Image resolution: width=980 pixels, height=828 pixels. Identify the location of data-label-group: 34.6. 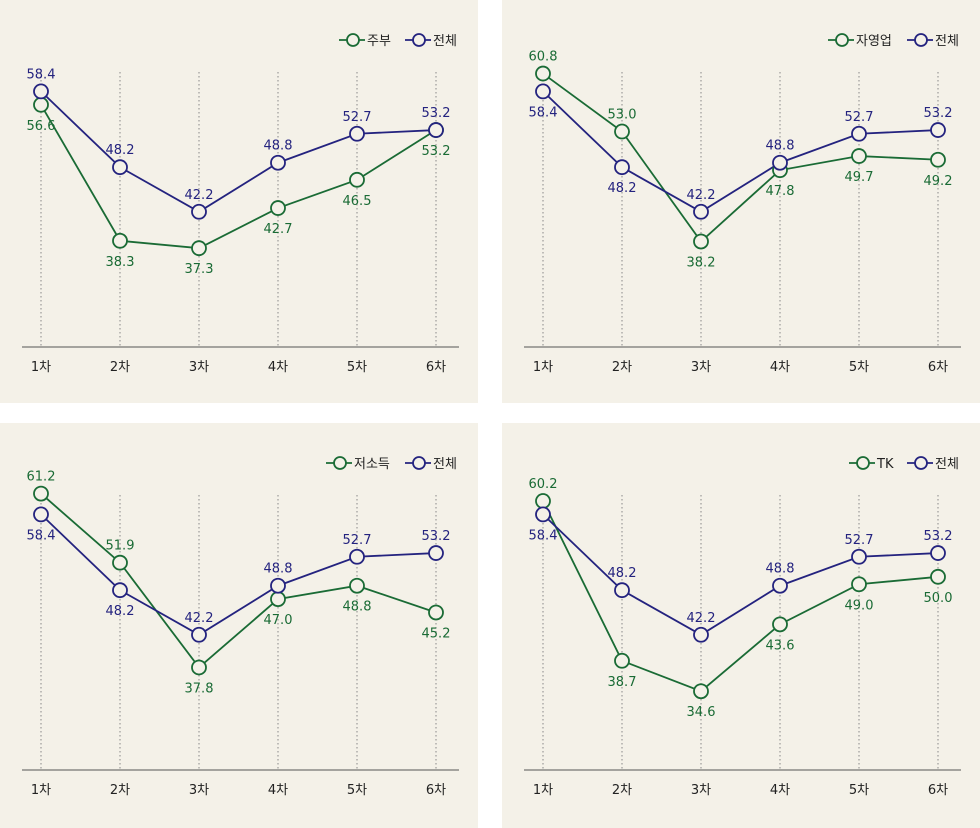
(701, 712).